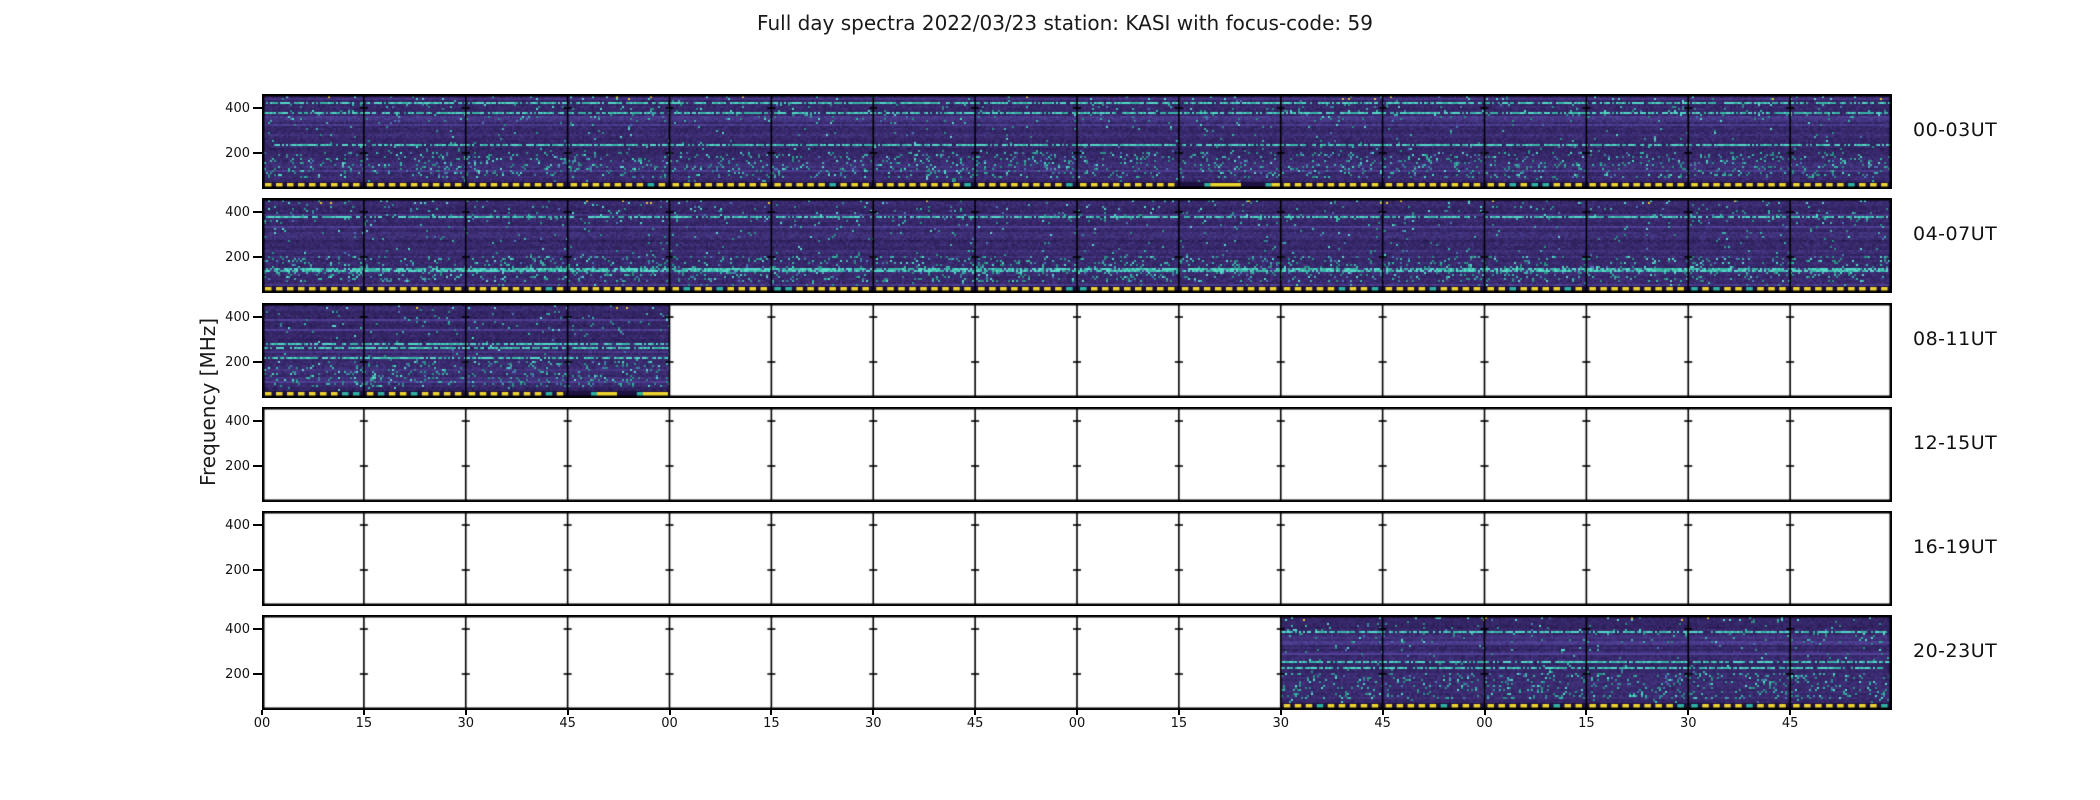 Image resolution: width=2100 pixels, height=800 pixels. Describe the element at coordinates (208, 402) in the screenshot. I see `y-axis-label: Frequency [MHz]` at that location.